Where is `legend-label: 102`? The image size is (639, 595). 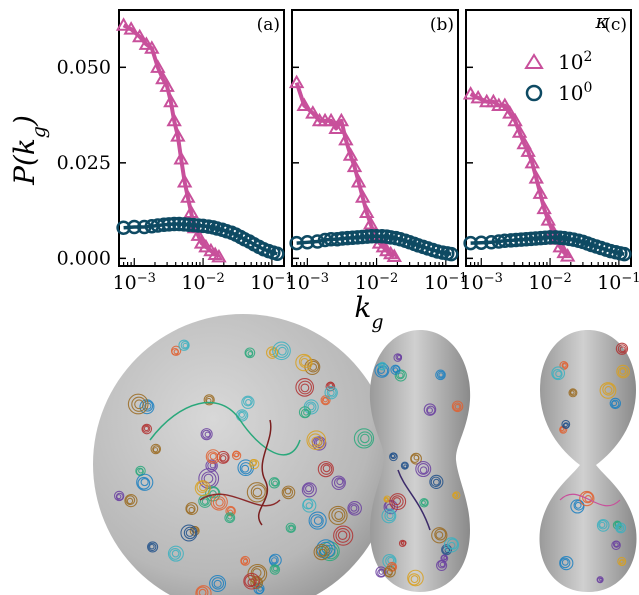
legend-label: 102 is located at coordinates (575, 61).